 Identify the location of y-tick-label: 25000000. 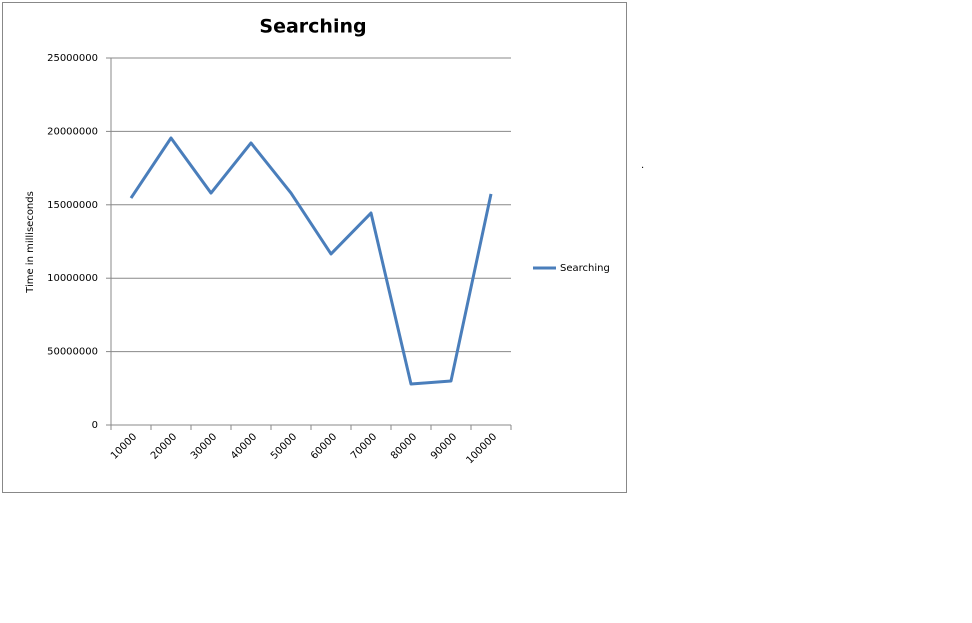
(72, 58).